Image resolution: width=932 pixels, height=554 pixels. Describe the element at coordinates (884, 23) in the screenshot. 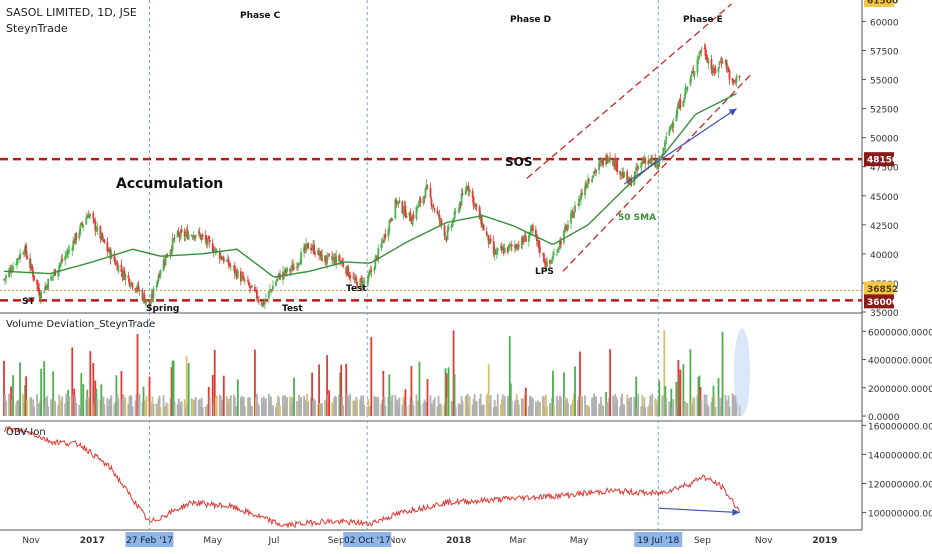

I see `y-tick-label: 60000` at that location.